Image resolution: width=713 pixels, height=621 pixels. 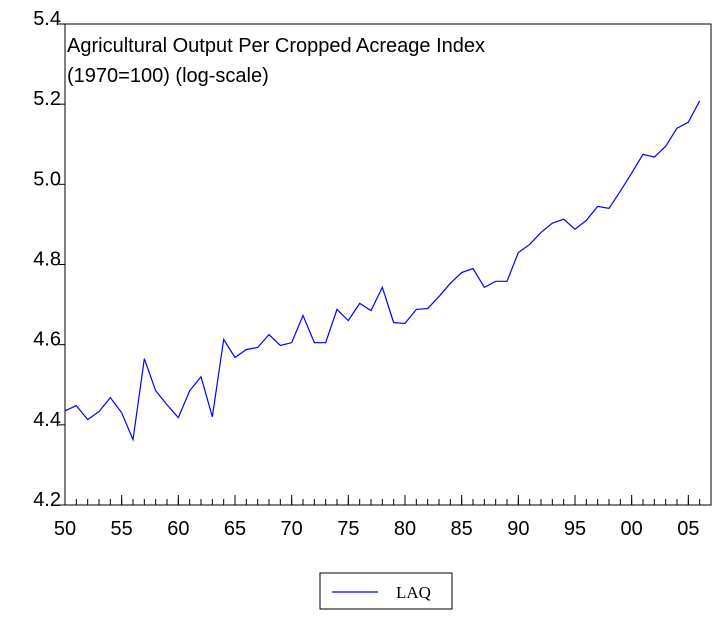 I want to click on x-tick-label: 60, so click(x=178, y=529).